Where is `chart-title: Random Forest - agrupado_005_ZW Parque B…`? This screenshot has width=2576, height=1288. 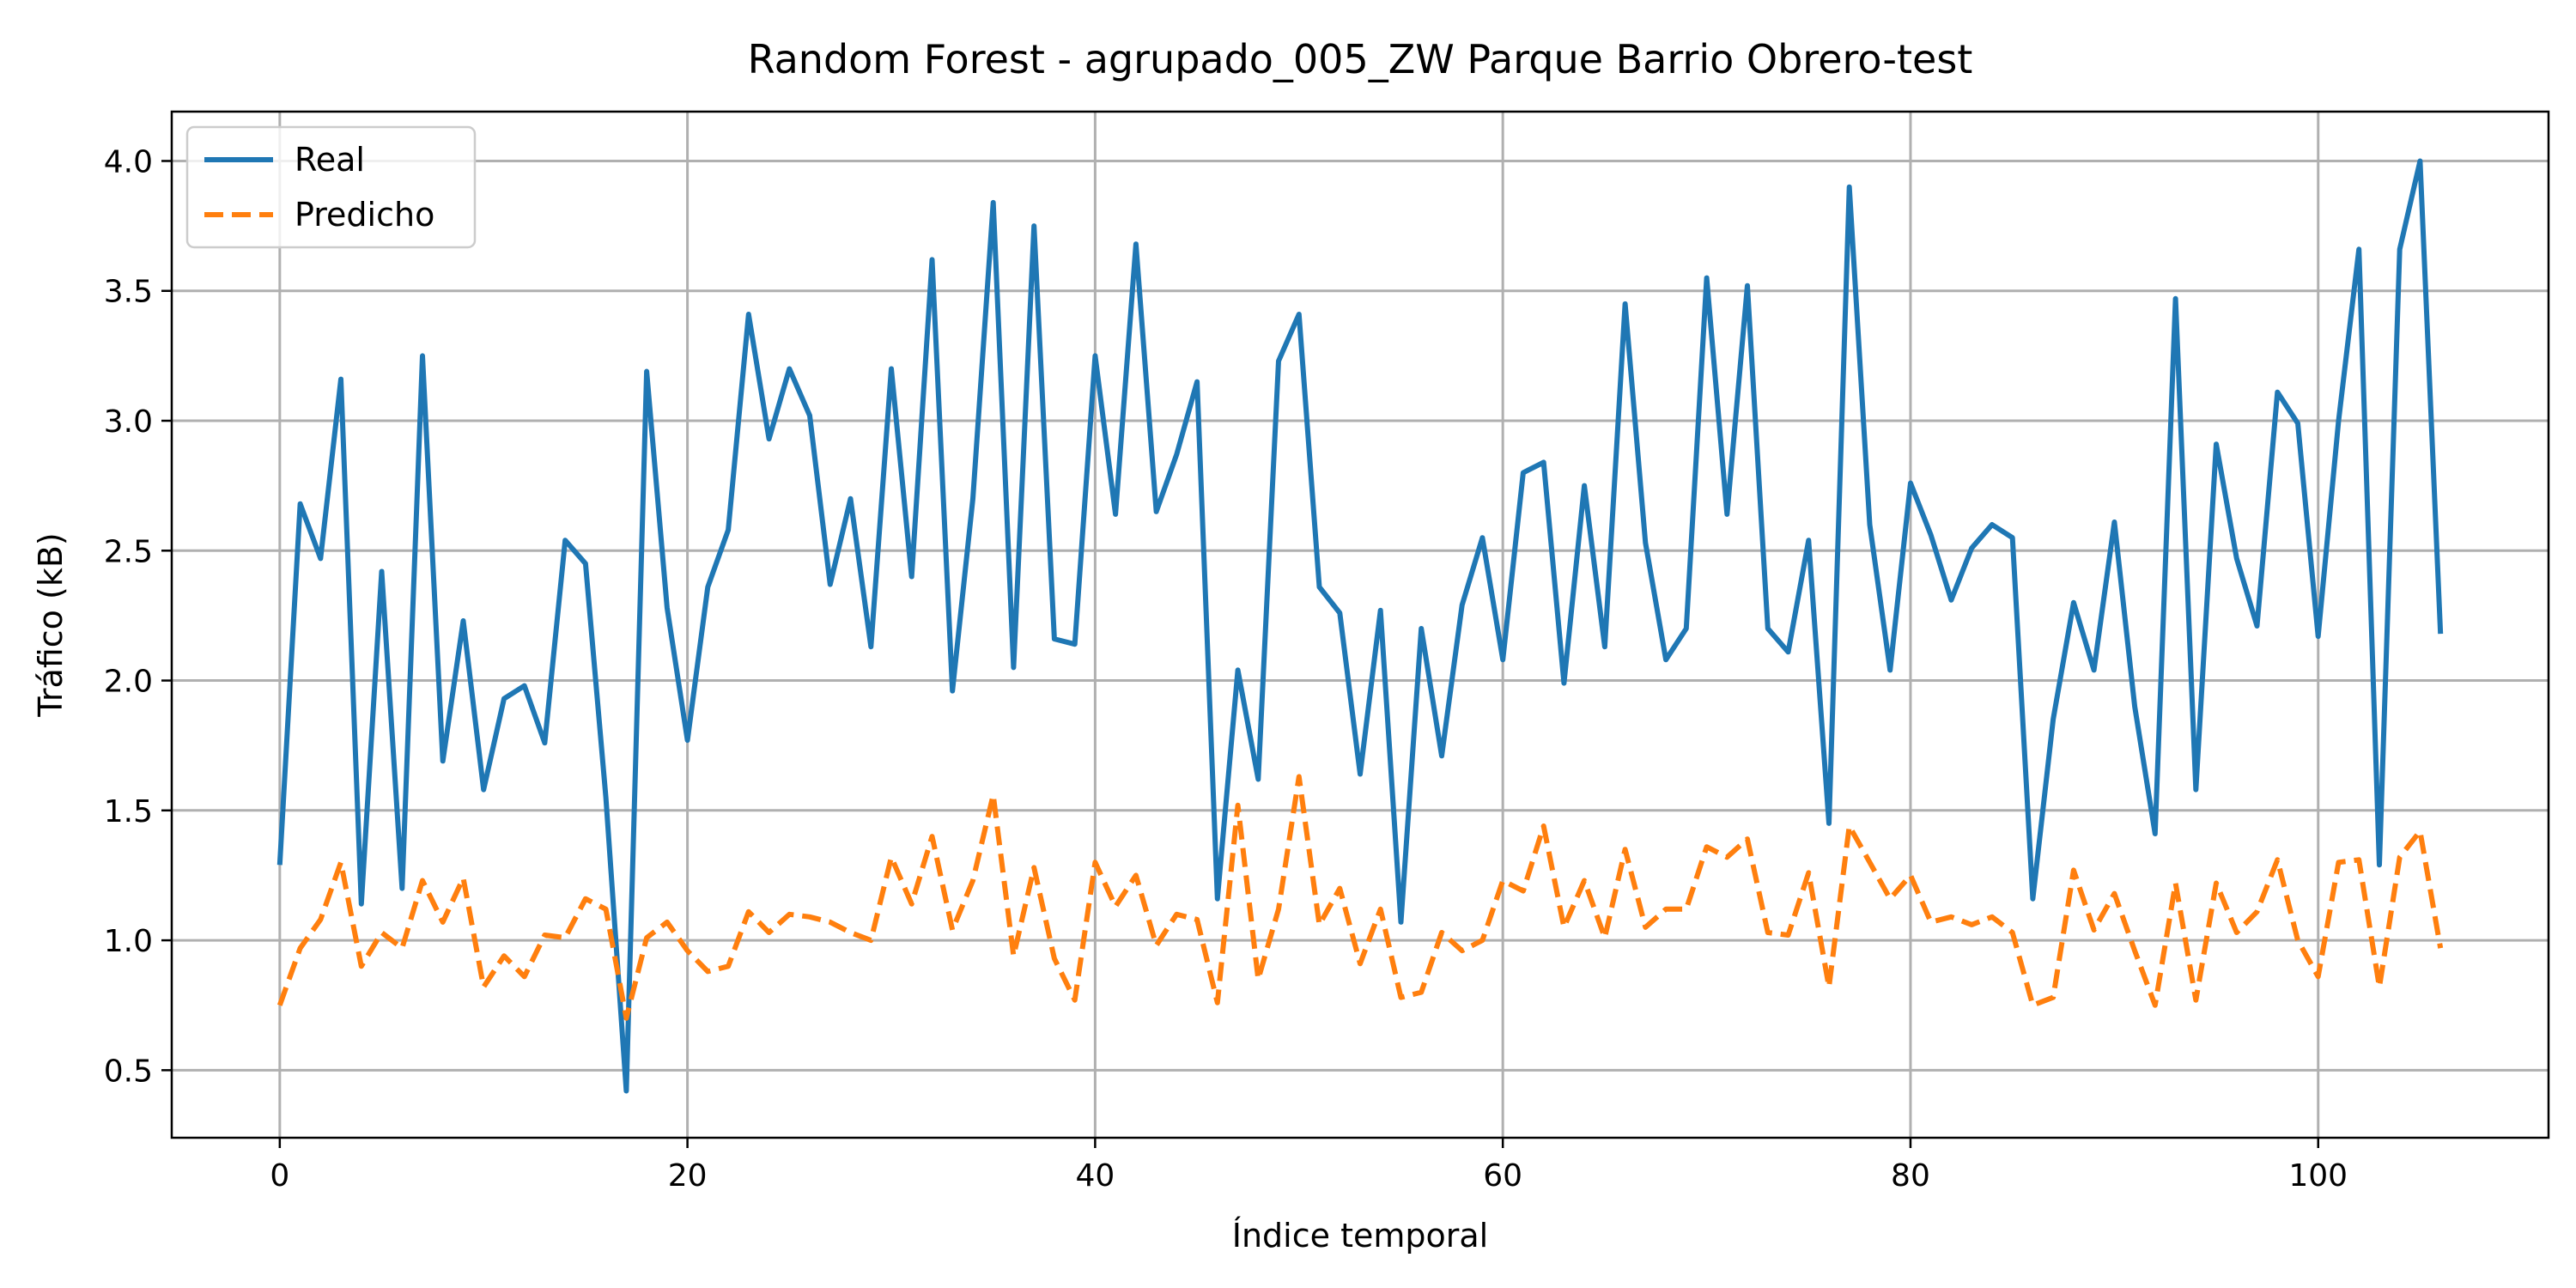 chart-title: Random Forest - agrupado_005_ZW Parque B… is located at coordinates (1360, 59).